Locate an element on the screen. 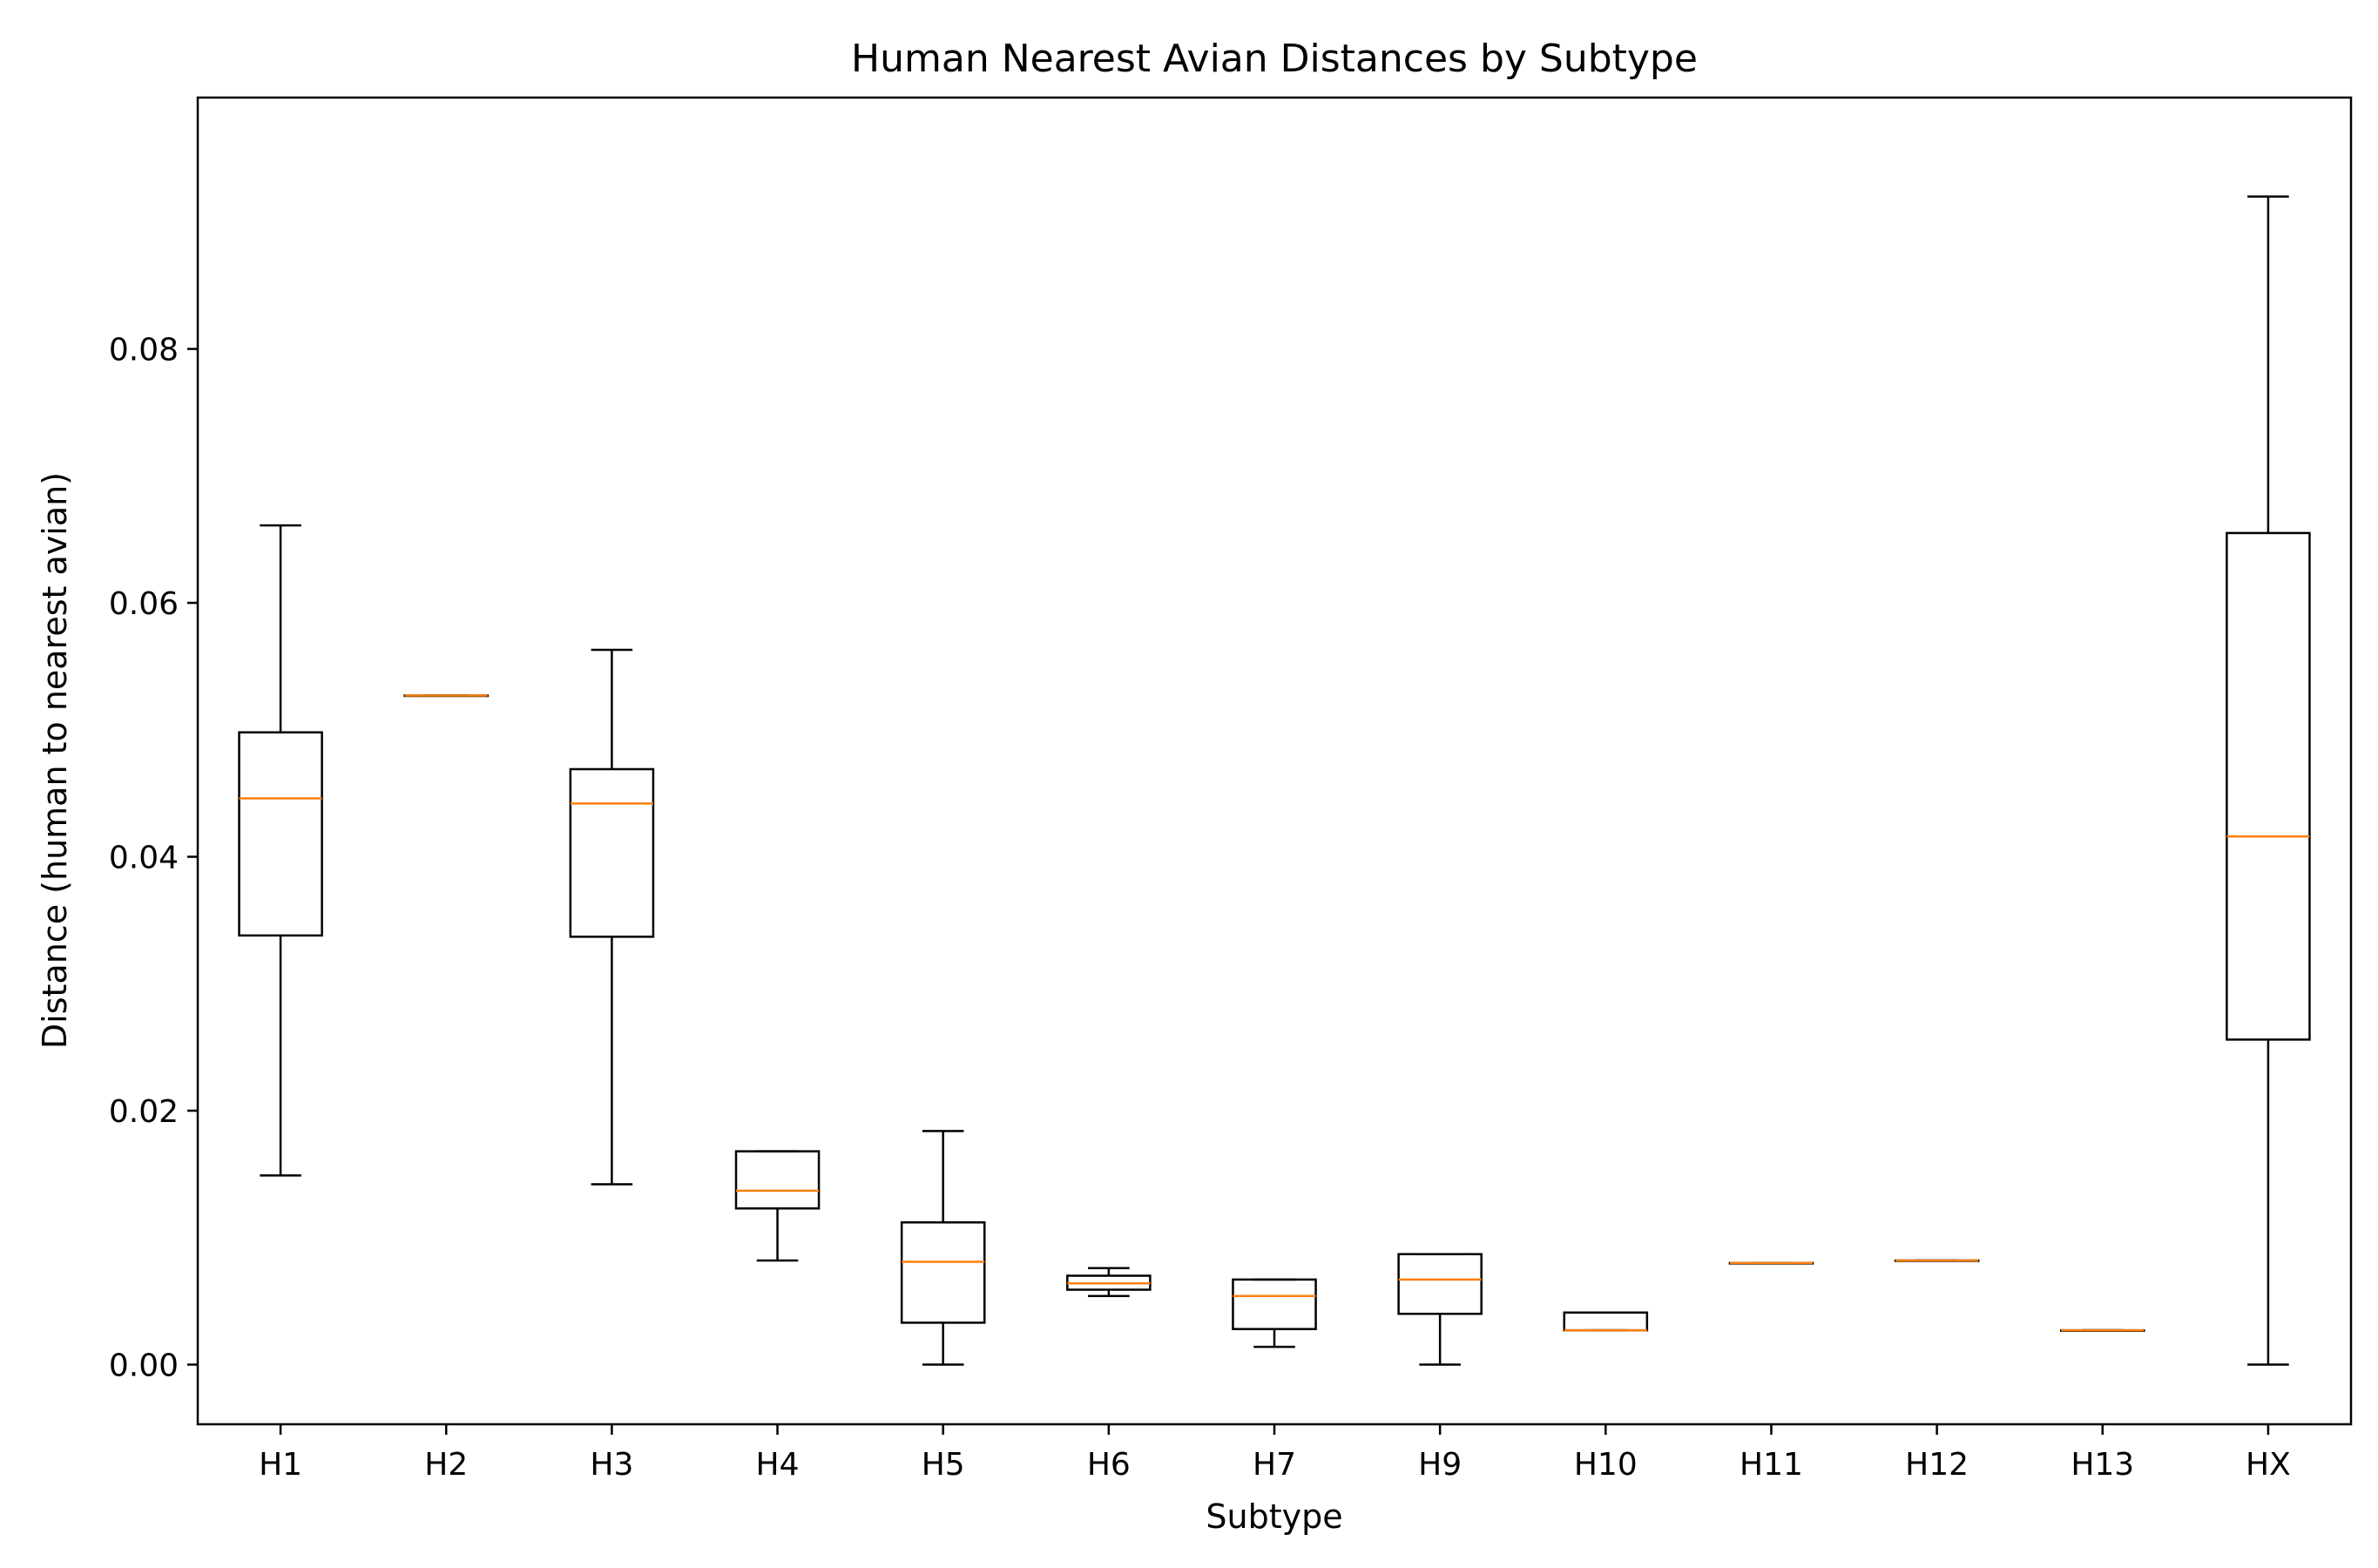  box-h5 is located at coordinates (943, 1248).